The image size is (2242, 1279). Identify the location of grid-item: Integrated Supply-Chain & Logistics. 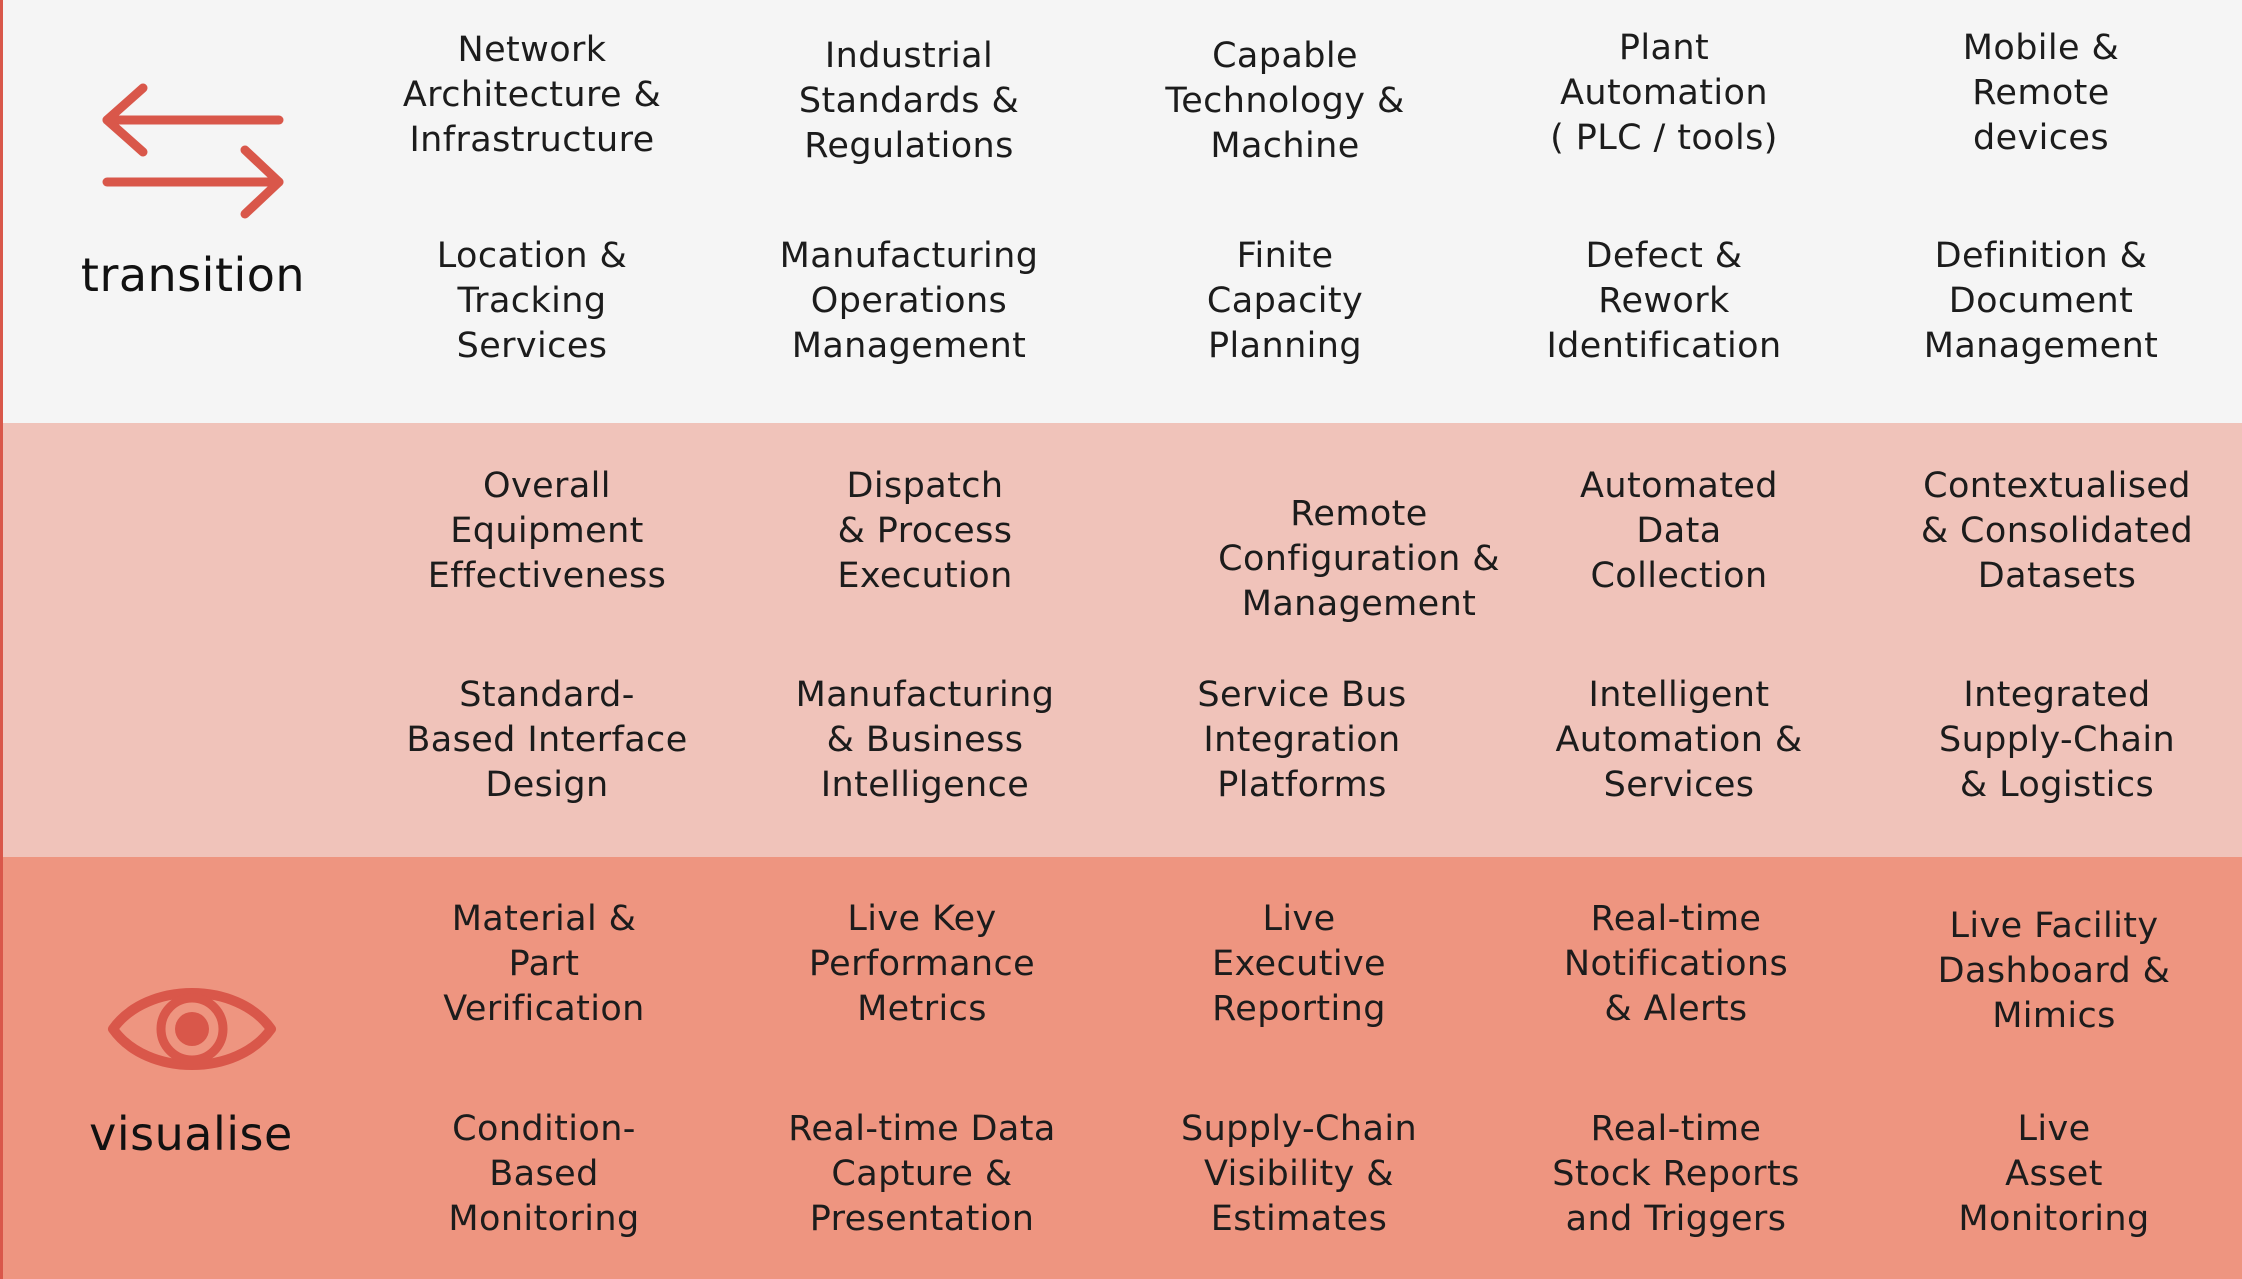
(2057, 740).